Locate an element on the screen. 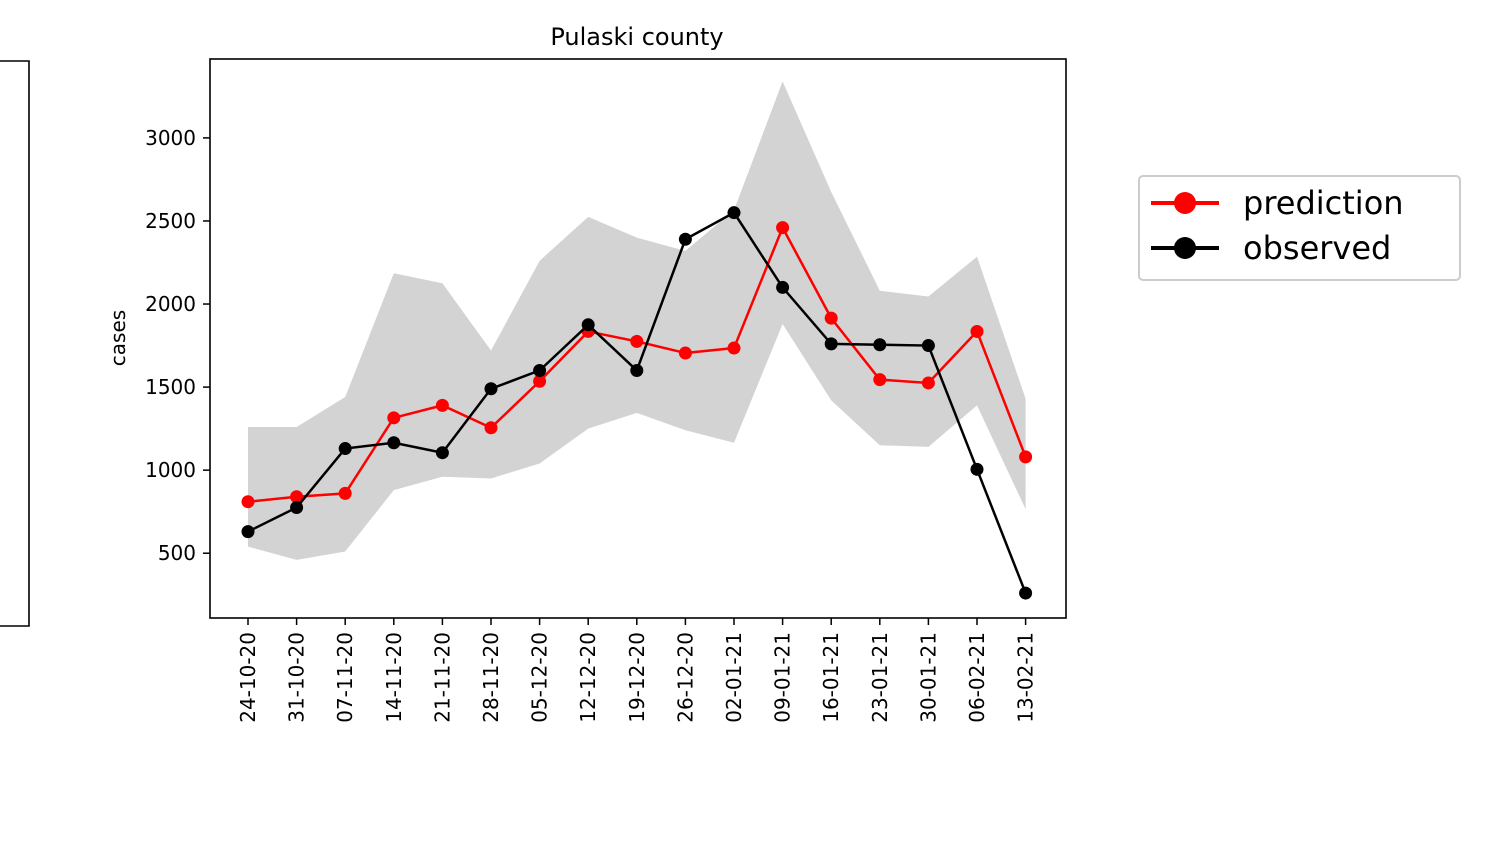 The image size is (1496, 851). x-tick-label: 13-02-21 is located at coordinates (1026, 677).